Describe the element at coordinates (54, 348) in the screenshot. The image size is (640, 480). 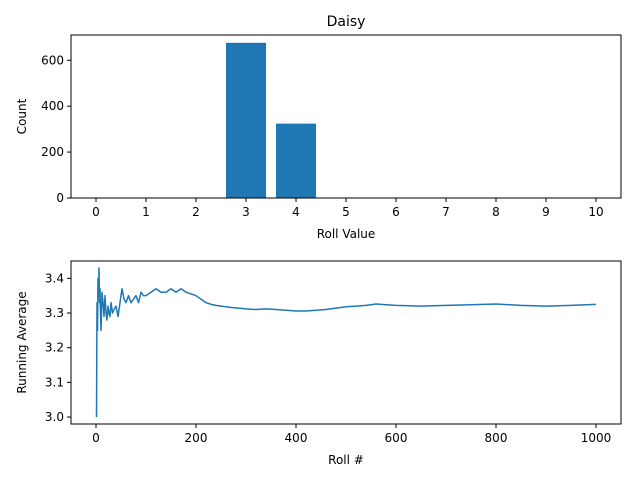
I see `y-tick-label: 3.2` at that location.